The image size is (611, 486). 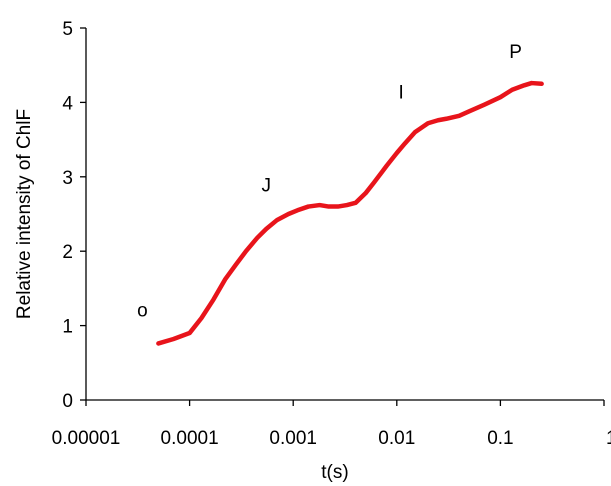 What do you see at coordinates (67, 401) in the screenshot?
I see `y-tick-label: 0` at bounding box center [67, 401].